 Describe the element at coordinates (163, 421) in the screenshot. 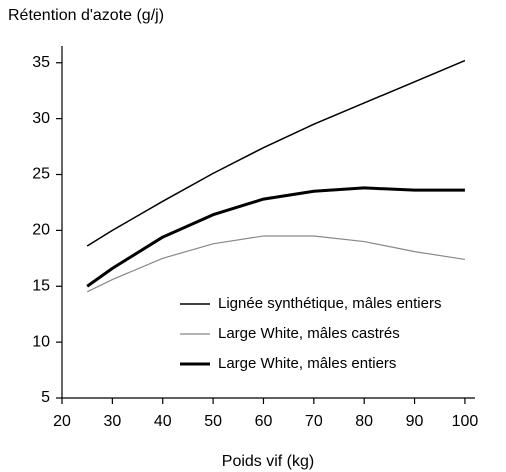

I see `x-tick-label: 40` at that location.